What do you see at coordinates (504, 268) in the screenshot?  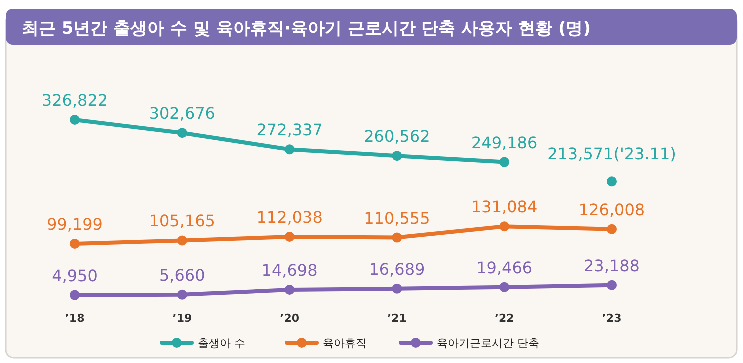 I see `data-label: 19,466` at bounding box center [504, 268].